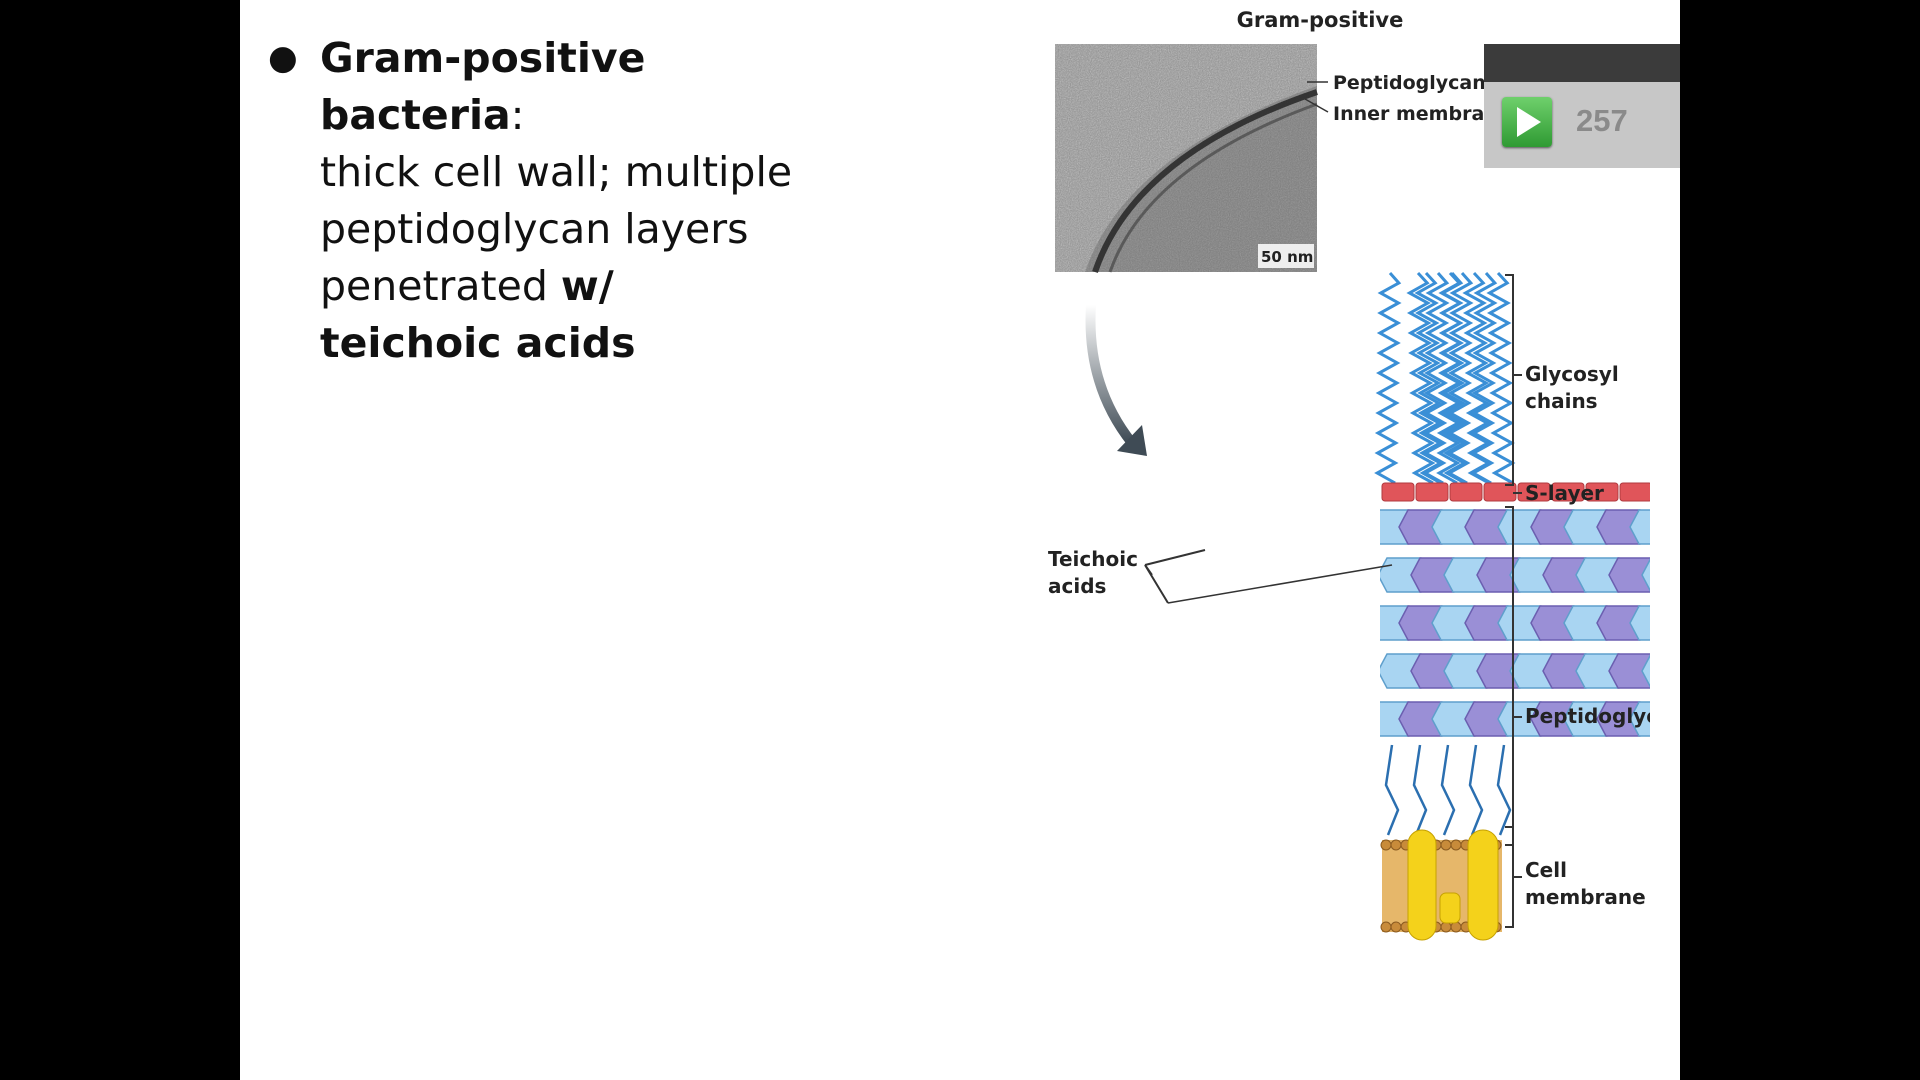  What do you see at coordinates (1077, 586) in the screenshot?
I see `label-teichoic-2: acids` at bounding box center [1077, 586].